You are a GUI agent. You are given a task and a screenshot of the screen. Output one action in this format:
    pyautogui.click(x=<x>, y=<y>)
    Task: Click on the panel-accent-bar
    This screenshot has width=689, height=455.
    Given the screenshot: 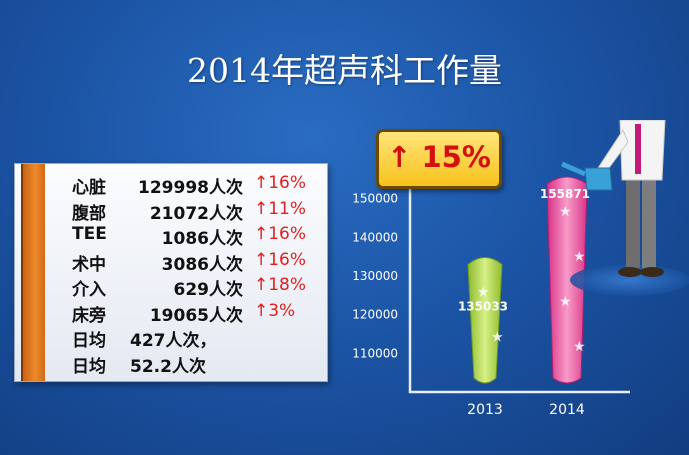 What is the action you would take?
    pyautogui.click(x=33, y=272)
    